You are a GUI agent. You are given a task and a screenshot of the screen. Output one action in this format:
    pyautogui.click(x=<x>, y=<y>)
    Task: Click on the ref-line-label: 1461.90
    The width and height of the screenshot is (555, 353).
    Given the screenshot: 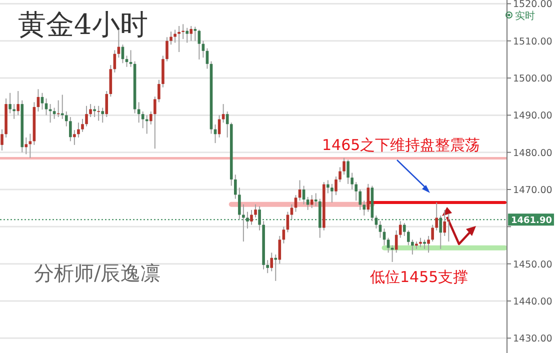 What is the action you would take?
    pyautogui.click(x=531, y=221)
    